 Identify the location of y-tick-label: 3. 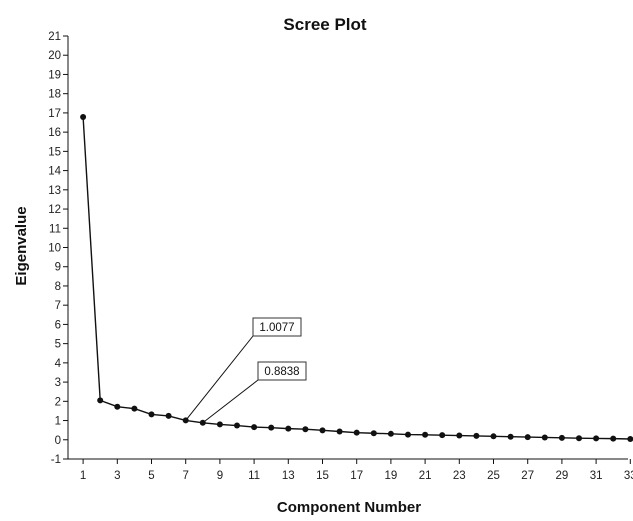
(58, 383).